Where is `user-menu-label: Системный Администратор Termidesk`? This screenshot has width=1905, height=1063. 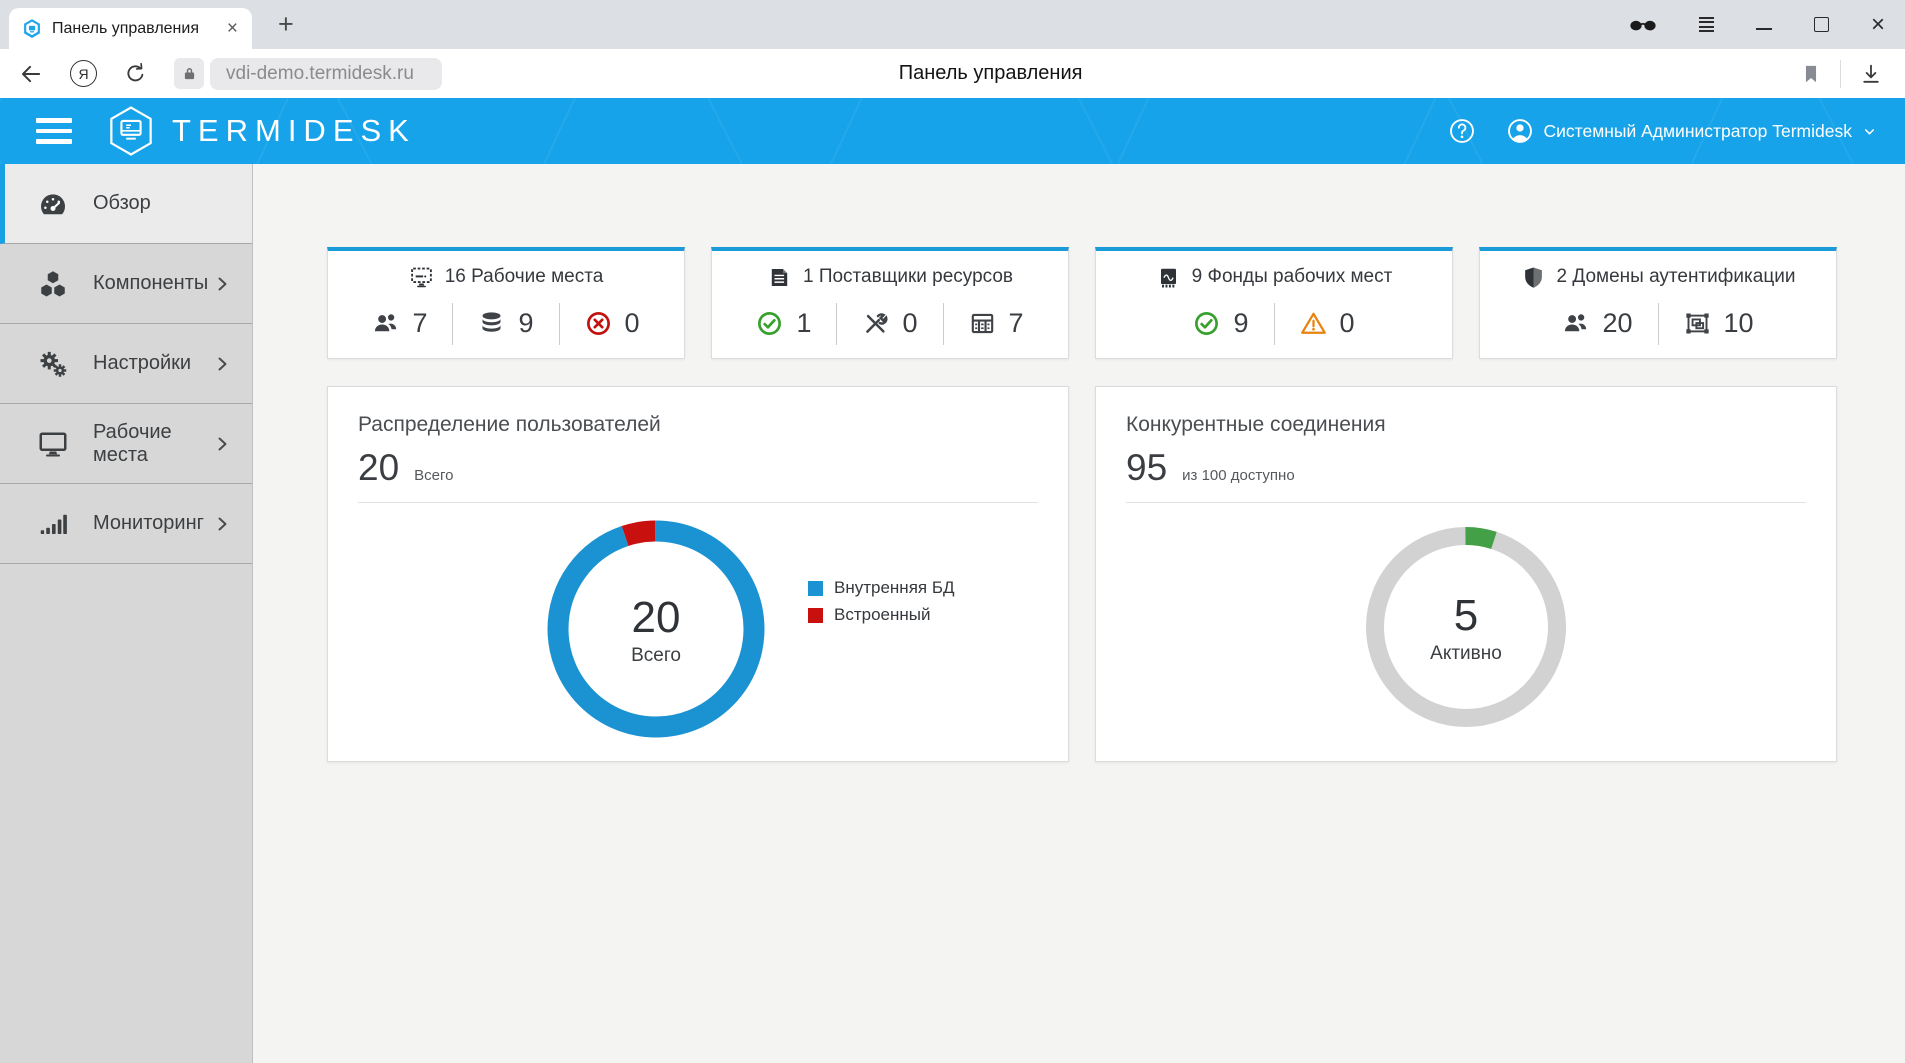
user-menu-label: Системный Администратор Termidesk is located at coordinates (1698, 130).